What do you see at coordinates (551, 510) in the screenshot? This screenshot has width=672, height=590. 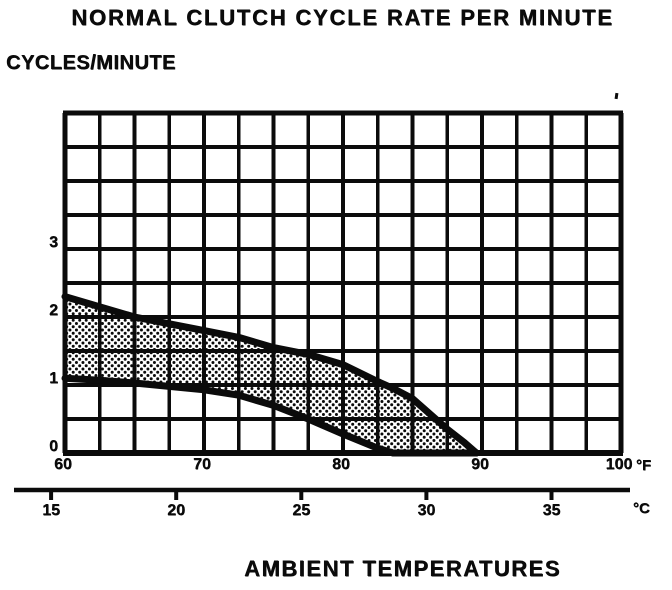 I see `celsius-tick-label: 35` at bounding box center [551, 510].